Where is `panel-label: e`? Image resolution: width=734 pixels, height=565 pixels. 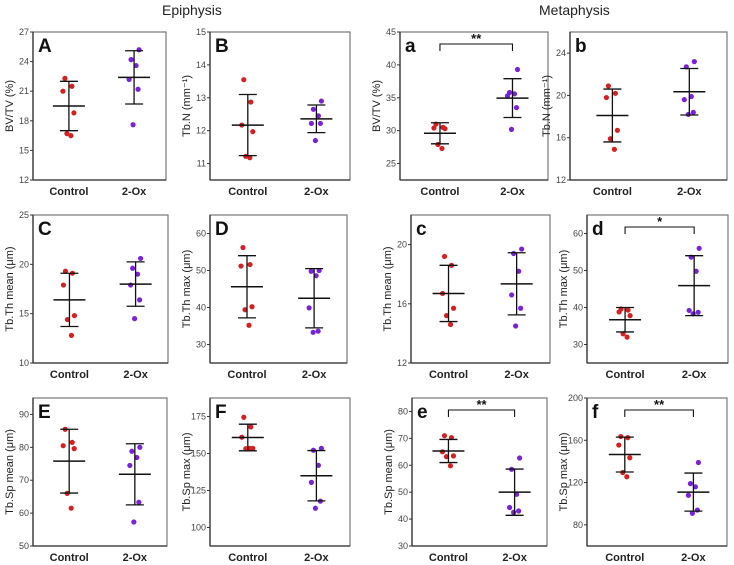 panel-label: e is located at coordinates (422, 412).